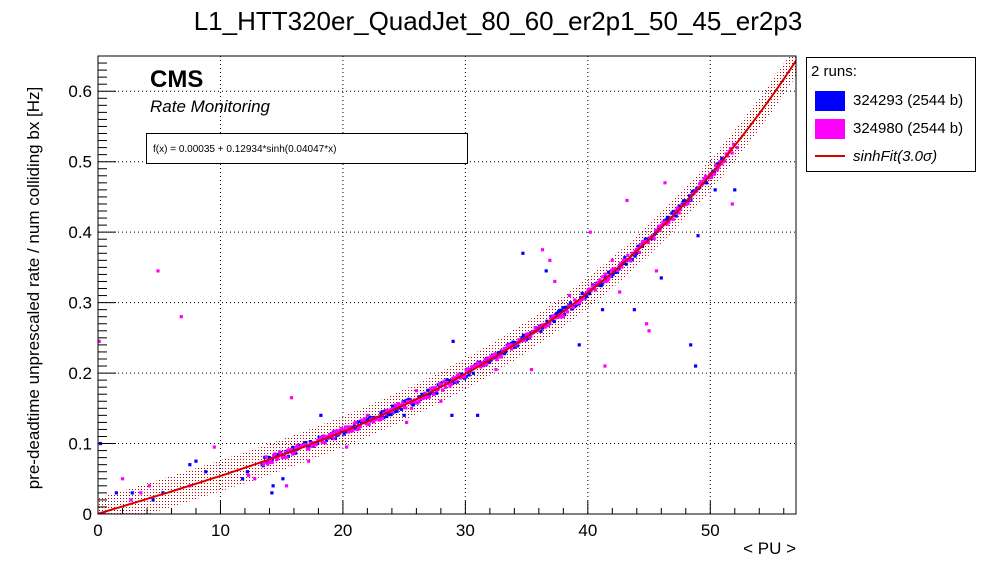 The image size is (996, 572). What do you see at coordinates (465, 530) in the screenshot?
I see `x-tick-label: 30` at bounding box center [465, 530].